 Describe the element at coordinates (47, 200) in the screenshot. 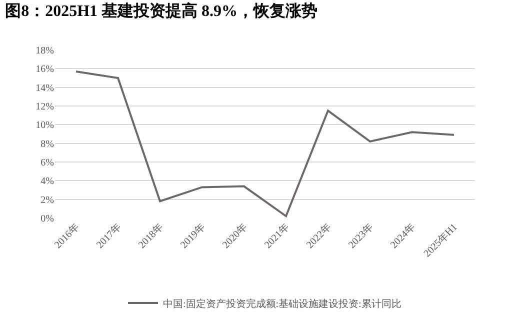

I see `y-tick-label: 2%` at that location.